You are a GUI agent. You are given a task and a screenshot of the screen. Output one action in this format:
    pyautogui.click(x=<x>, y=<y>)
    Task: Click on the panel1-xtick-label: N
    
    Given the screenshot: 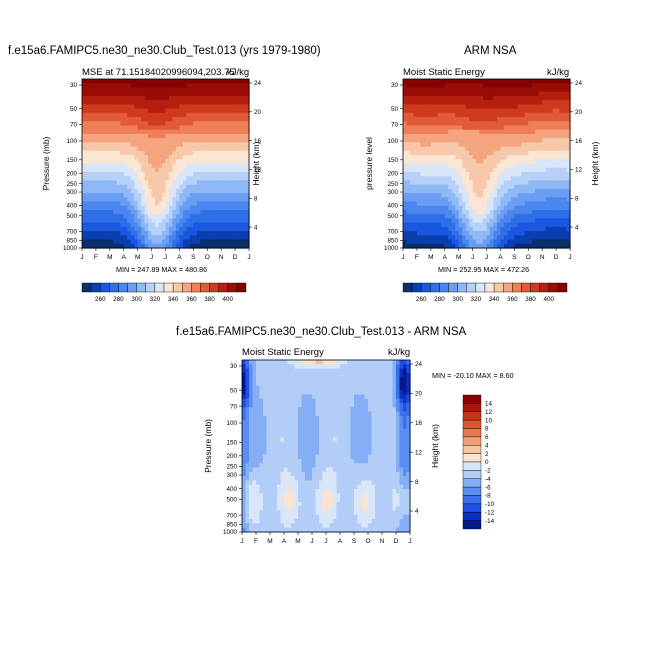 What is the action you would take?
    pyautogui.click(x=221, y=257)
    